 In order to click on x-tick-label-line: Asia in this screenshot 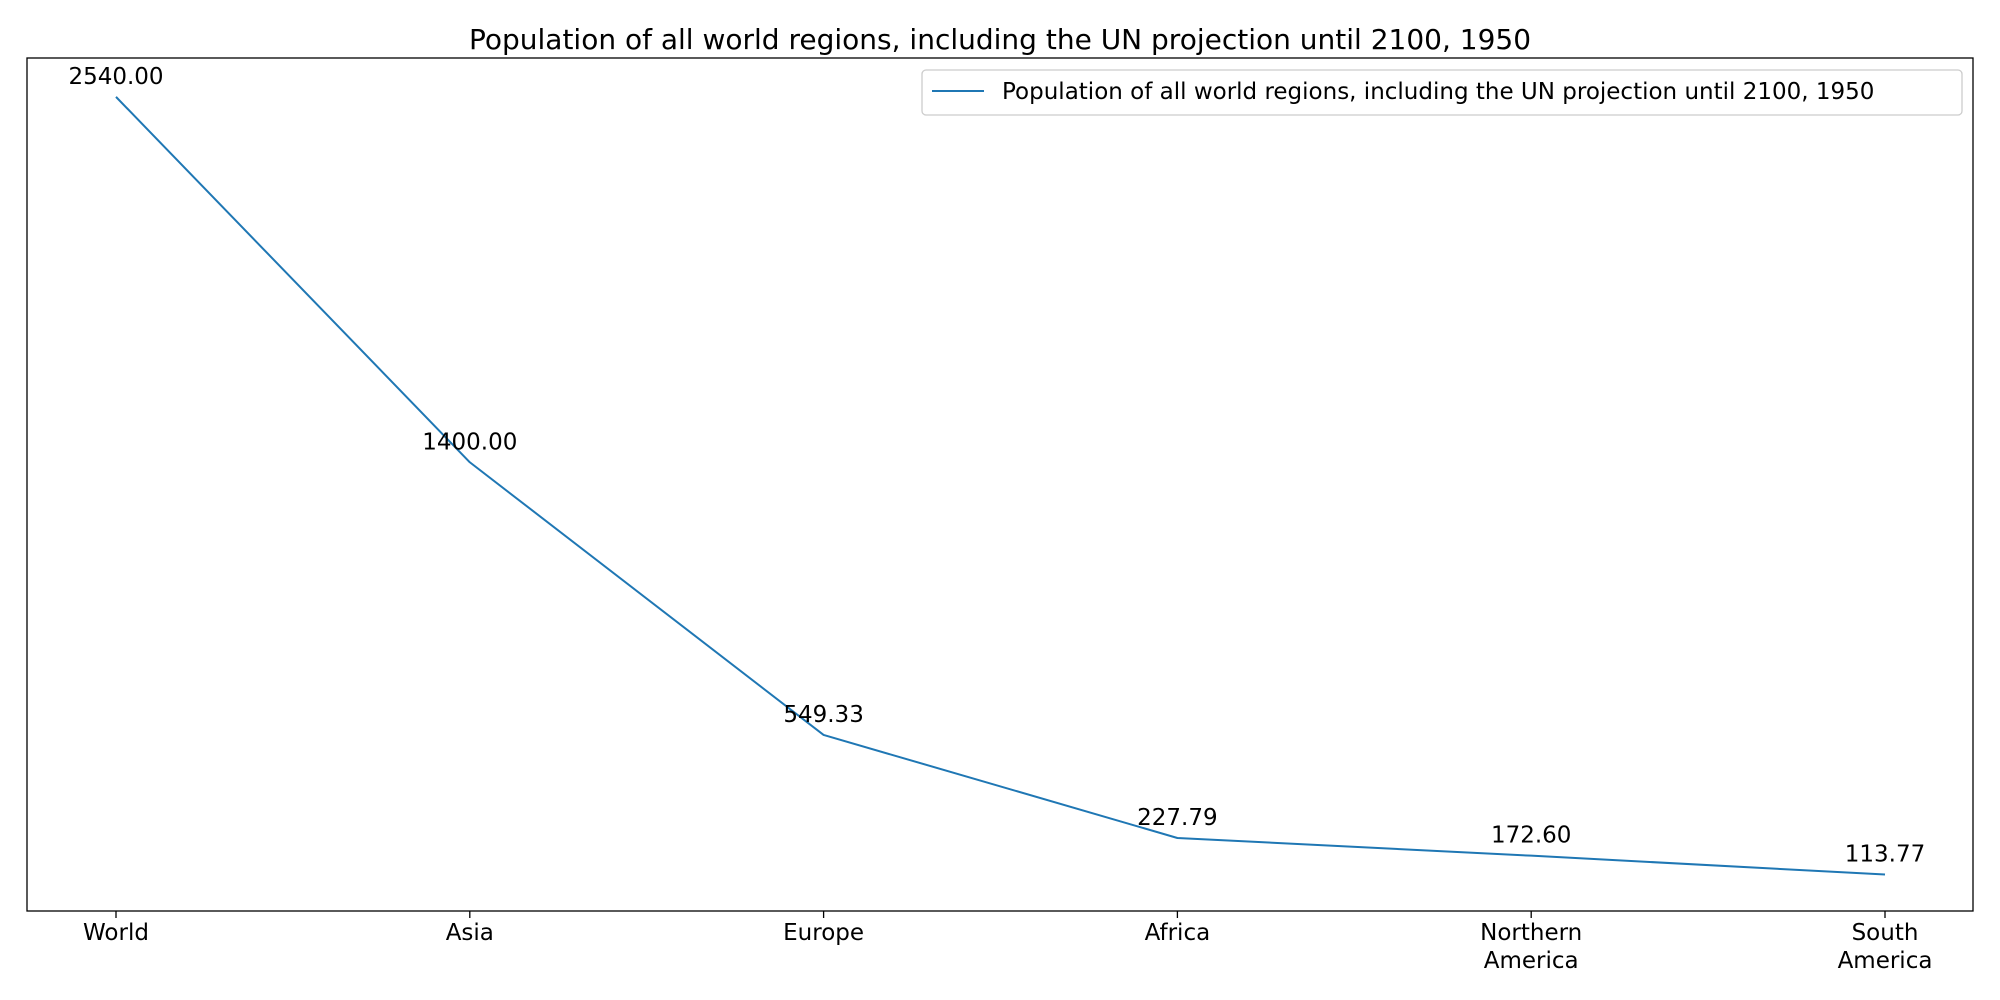, I will do `click(470, 933)`.